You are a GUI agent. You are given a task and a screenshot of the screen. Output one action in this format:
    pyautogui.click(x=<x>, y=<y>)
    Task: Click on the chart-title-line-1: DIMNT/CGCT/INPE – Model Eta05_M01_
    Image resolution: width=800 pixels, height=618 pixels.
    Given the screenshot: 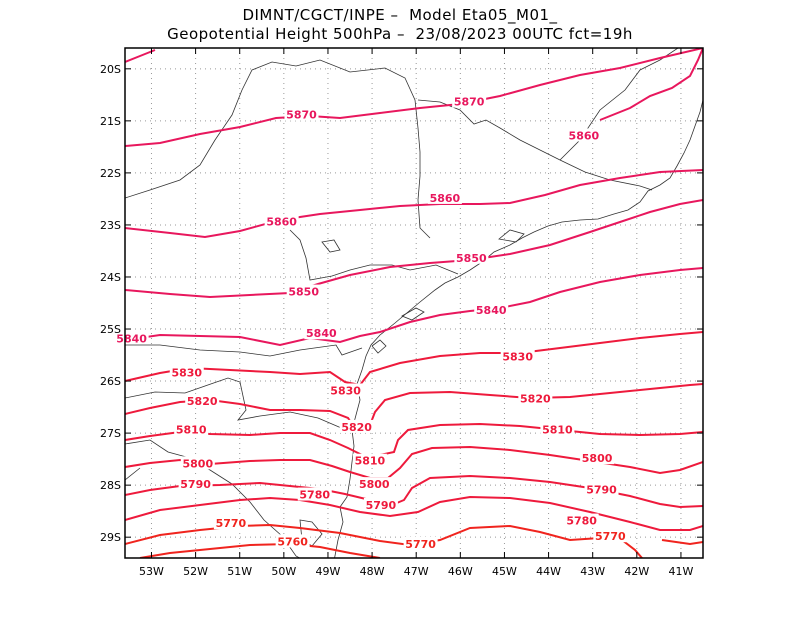 What is the action you would take?
    pyautogui.click(x=400, y=15)
    